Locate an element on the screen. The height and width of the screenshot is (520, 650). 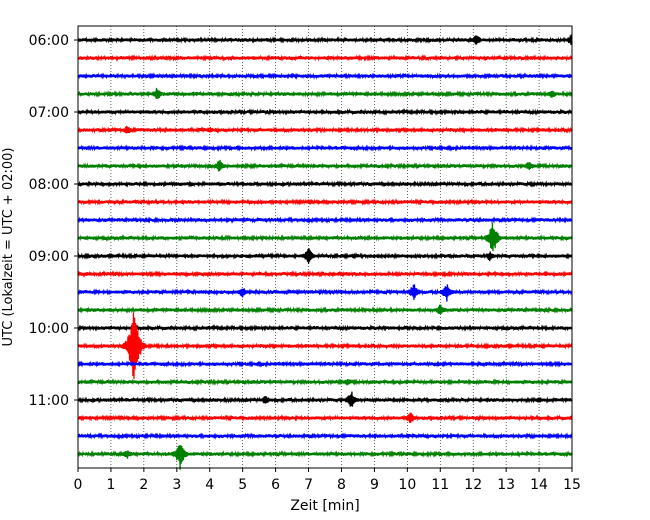
x-tick-label: 7 is located at coordinates (308, 485).